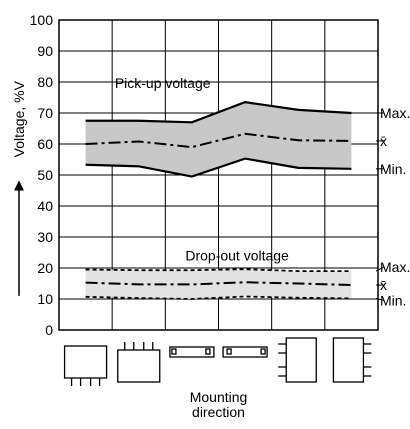 This screenshot has width=410, height=429. I want to click on y-axis-arrow-head, so click(19, 186).